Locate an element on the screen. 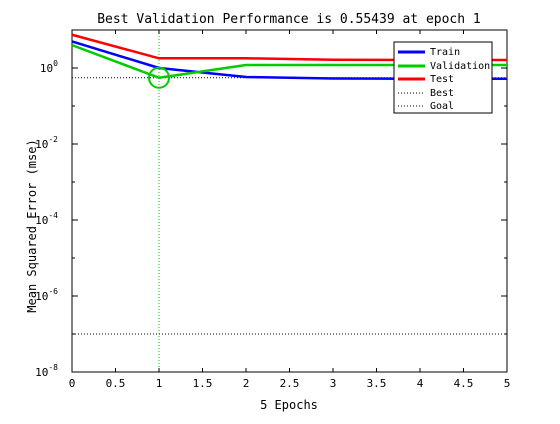 Image resolution: width=560 pixels, height=424 pixels. legend-label-best: Best is located at coordinates (442, 93).